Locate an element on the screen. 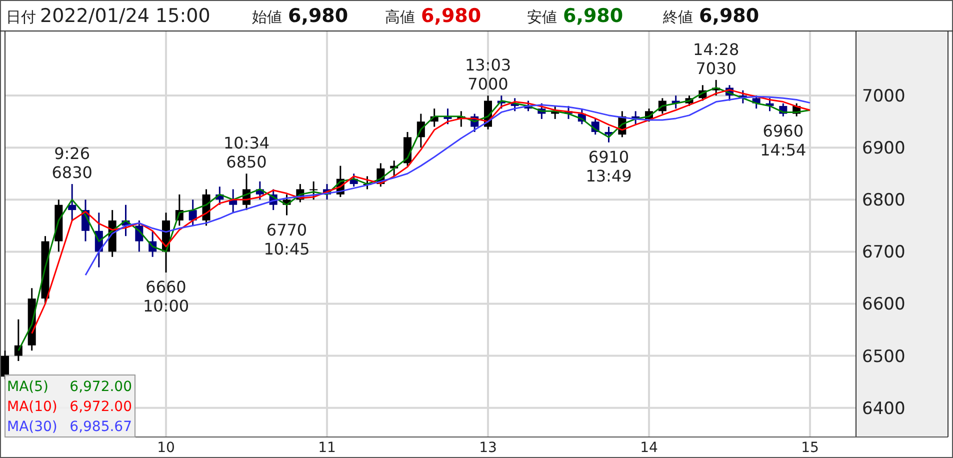 The image size is (953, 458). annotation: 13:03 7000 is located at coordinates (488, 75).